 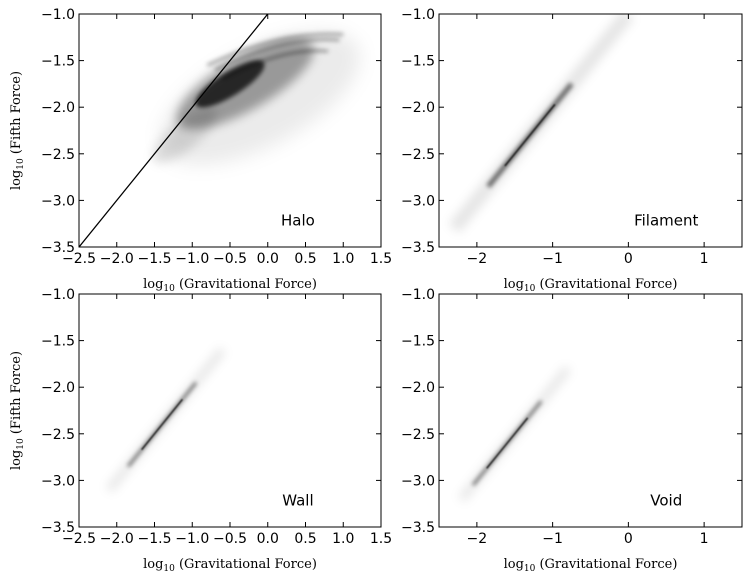 I want to click on reference-line, so click(x=174, y=130).